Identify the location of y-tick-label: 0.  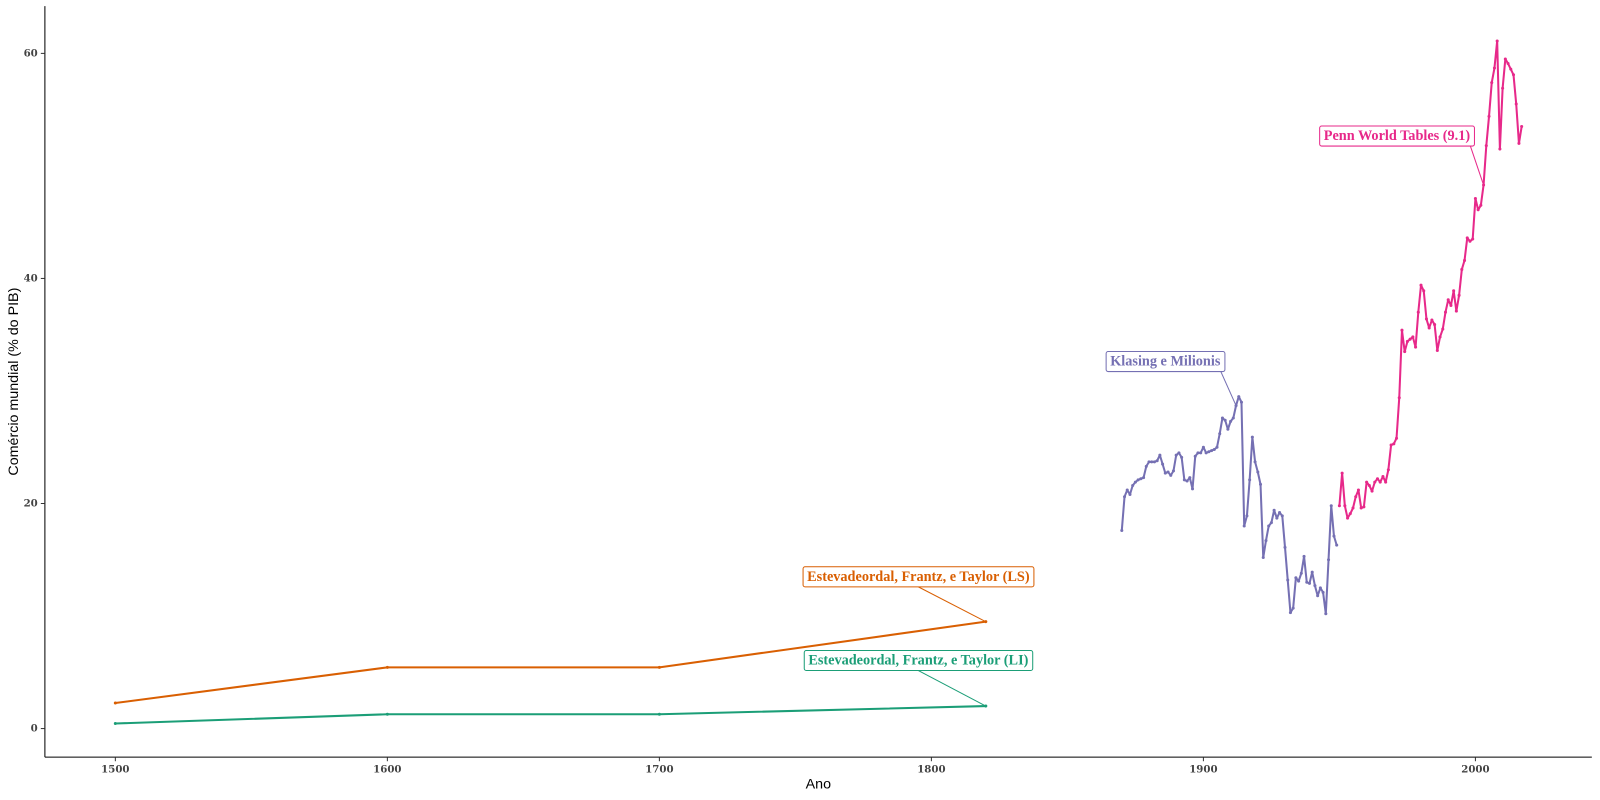
(34, 729).